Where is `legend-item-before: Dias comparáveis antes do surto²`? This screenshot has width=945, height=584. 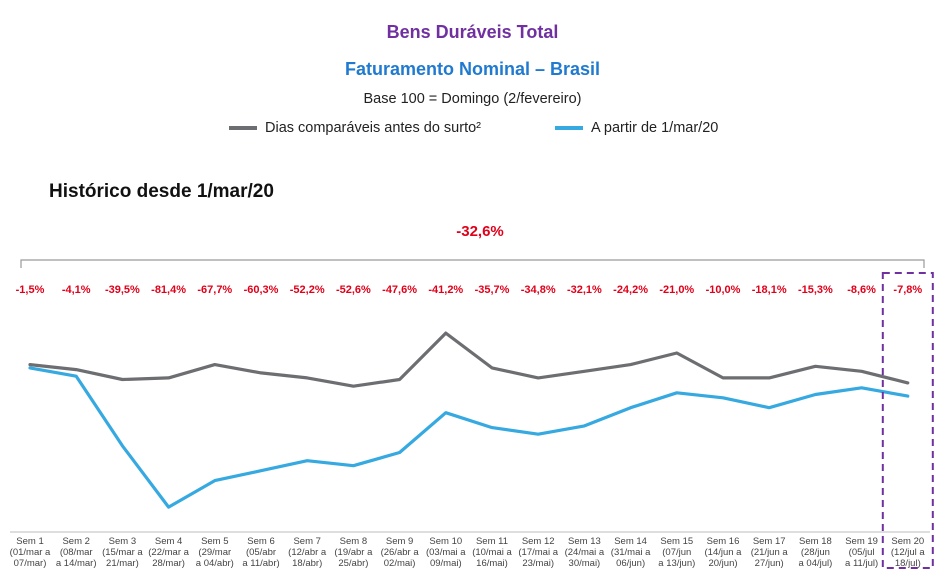 legend-item-before: Dias comparáveis antes do surto² is located at coordinates (355, 128).